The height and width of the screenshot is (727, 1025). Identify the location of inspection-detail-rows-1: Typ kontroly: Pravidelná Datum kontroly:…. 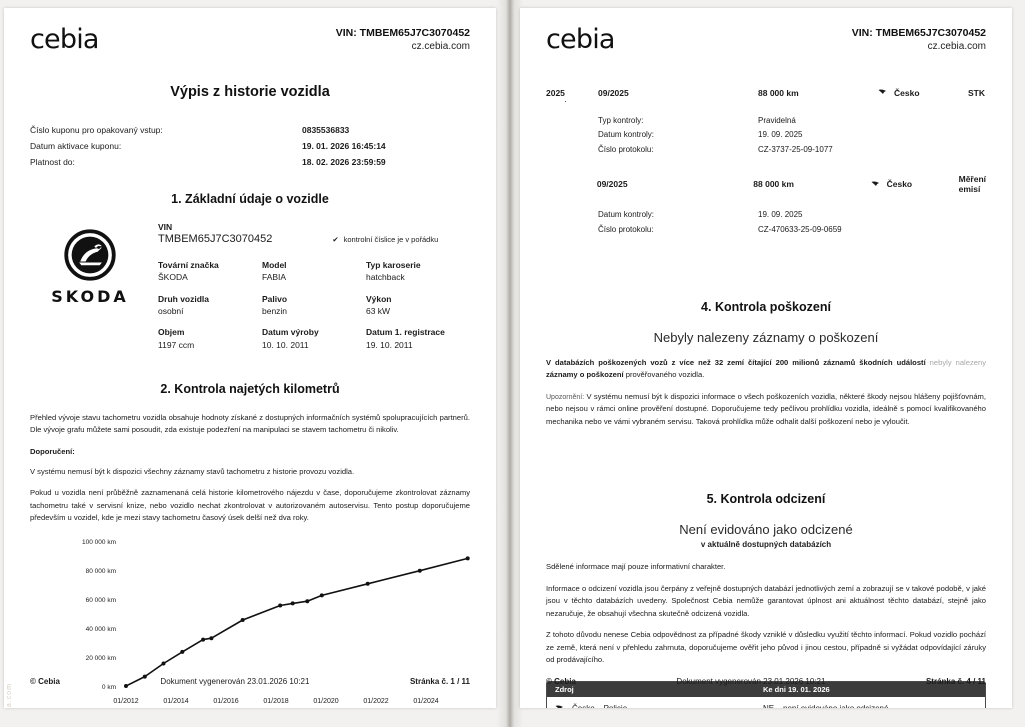
(792, 136).